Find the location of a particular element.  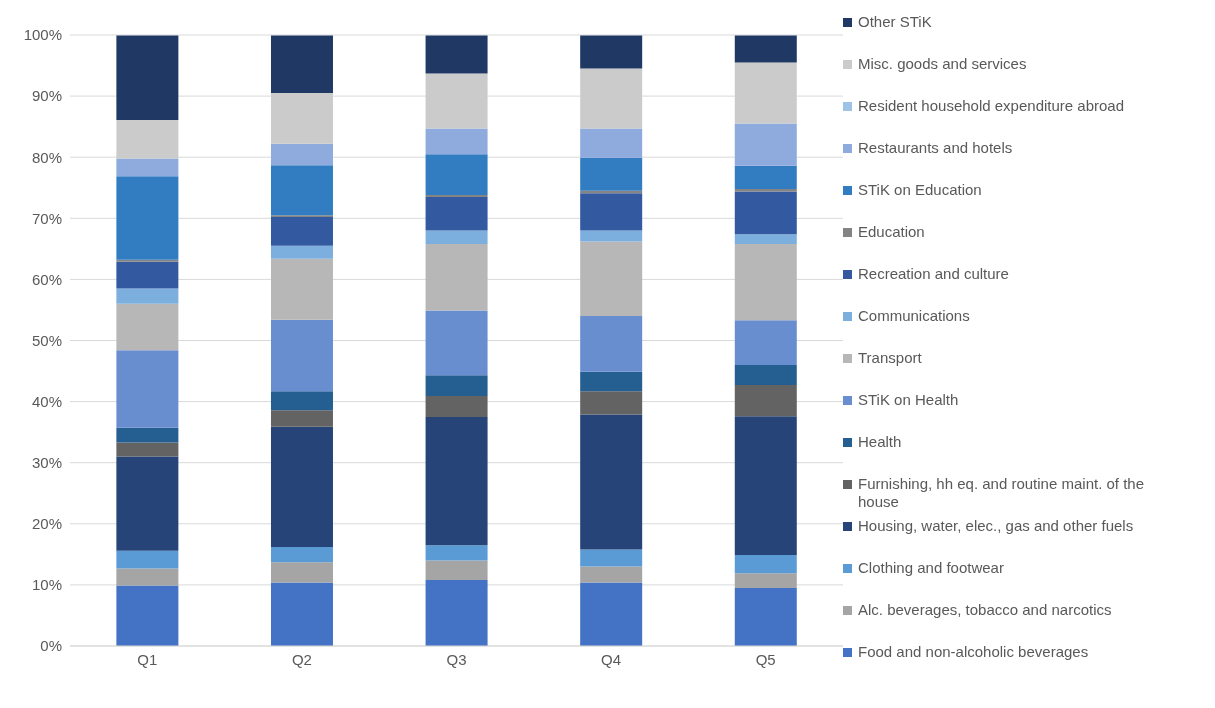

y-tick-label: 70% is located at coordinates (46, 218).